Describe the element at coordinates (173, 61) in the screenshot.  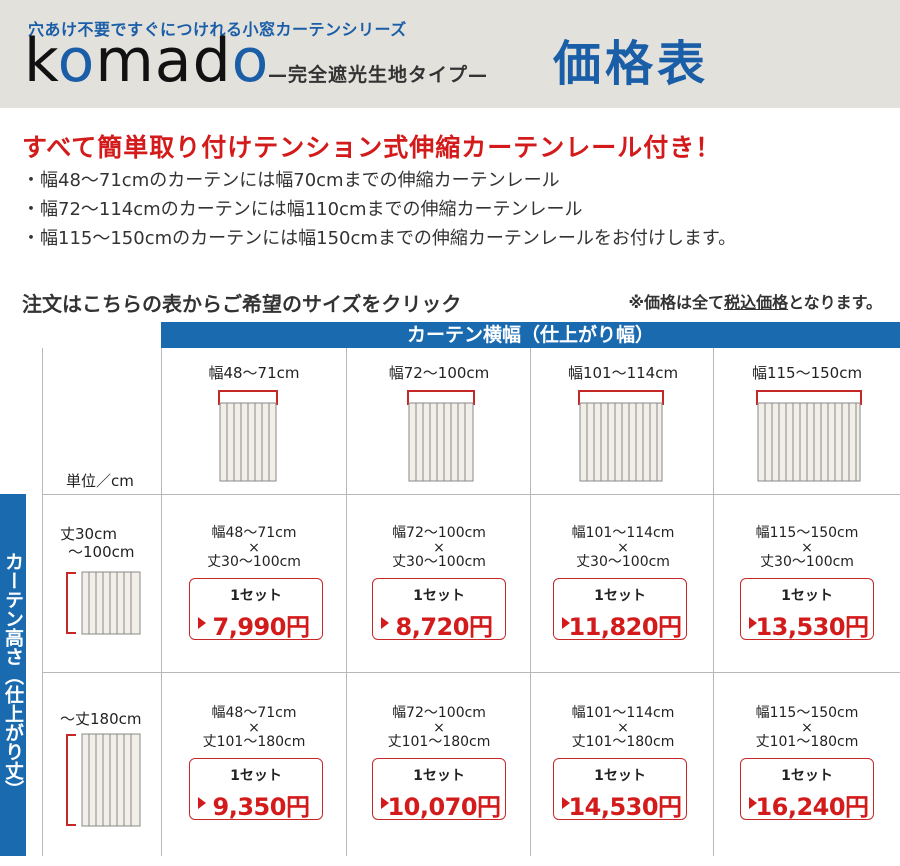
I see `brand-logo-letter: a` at that location.